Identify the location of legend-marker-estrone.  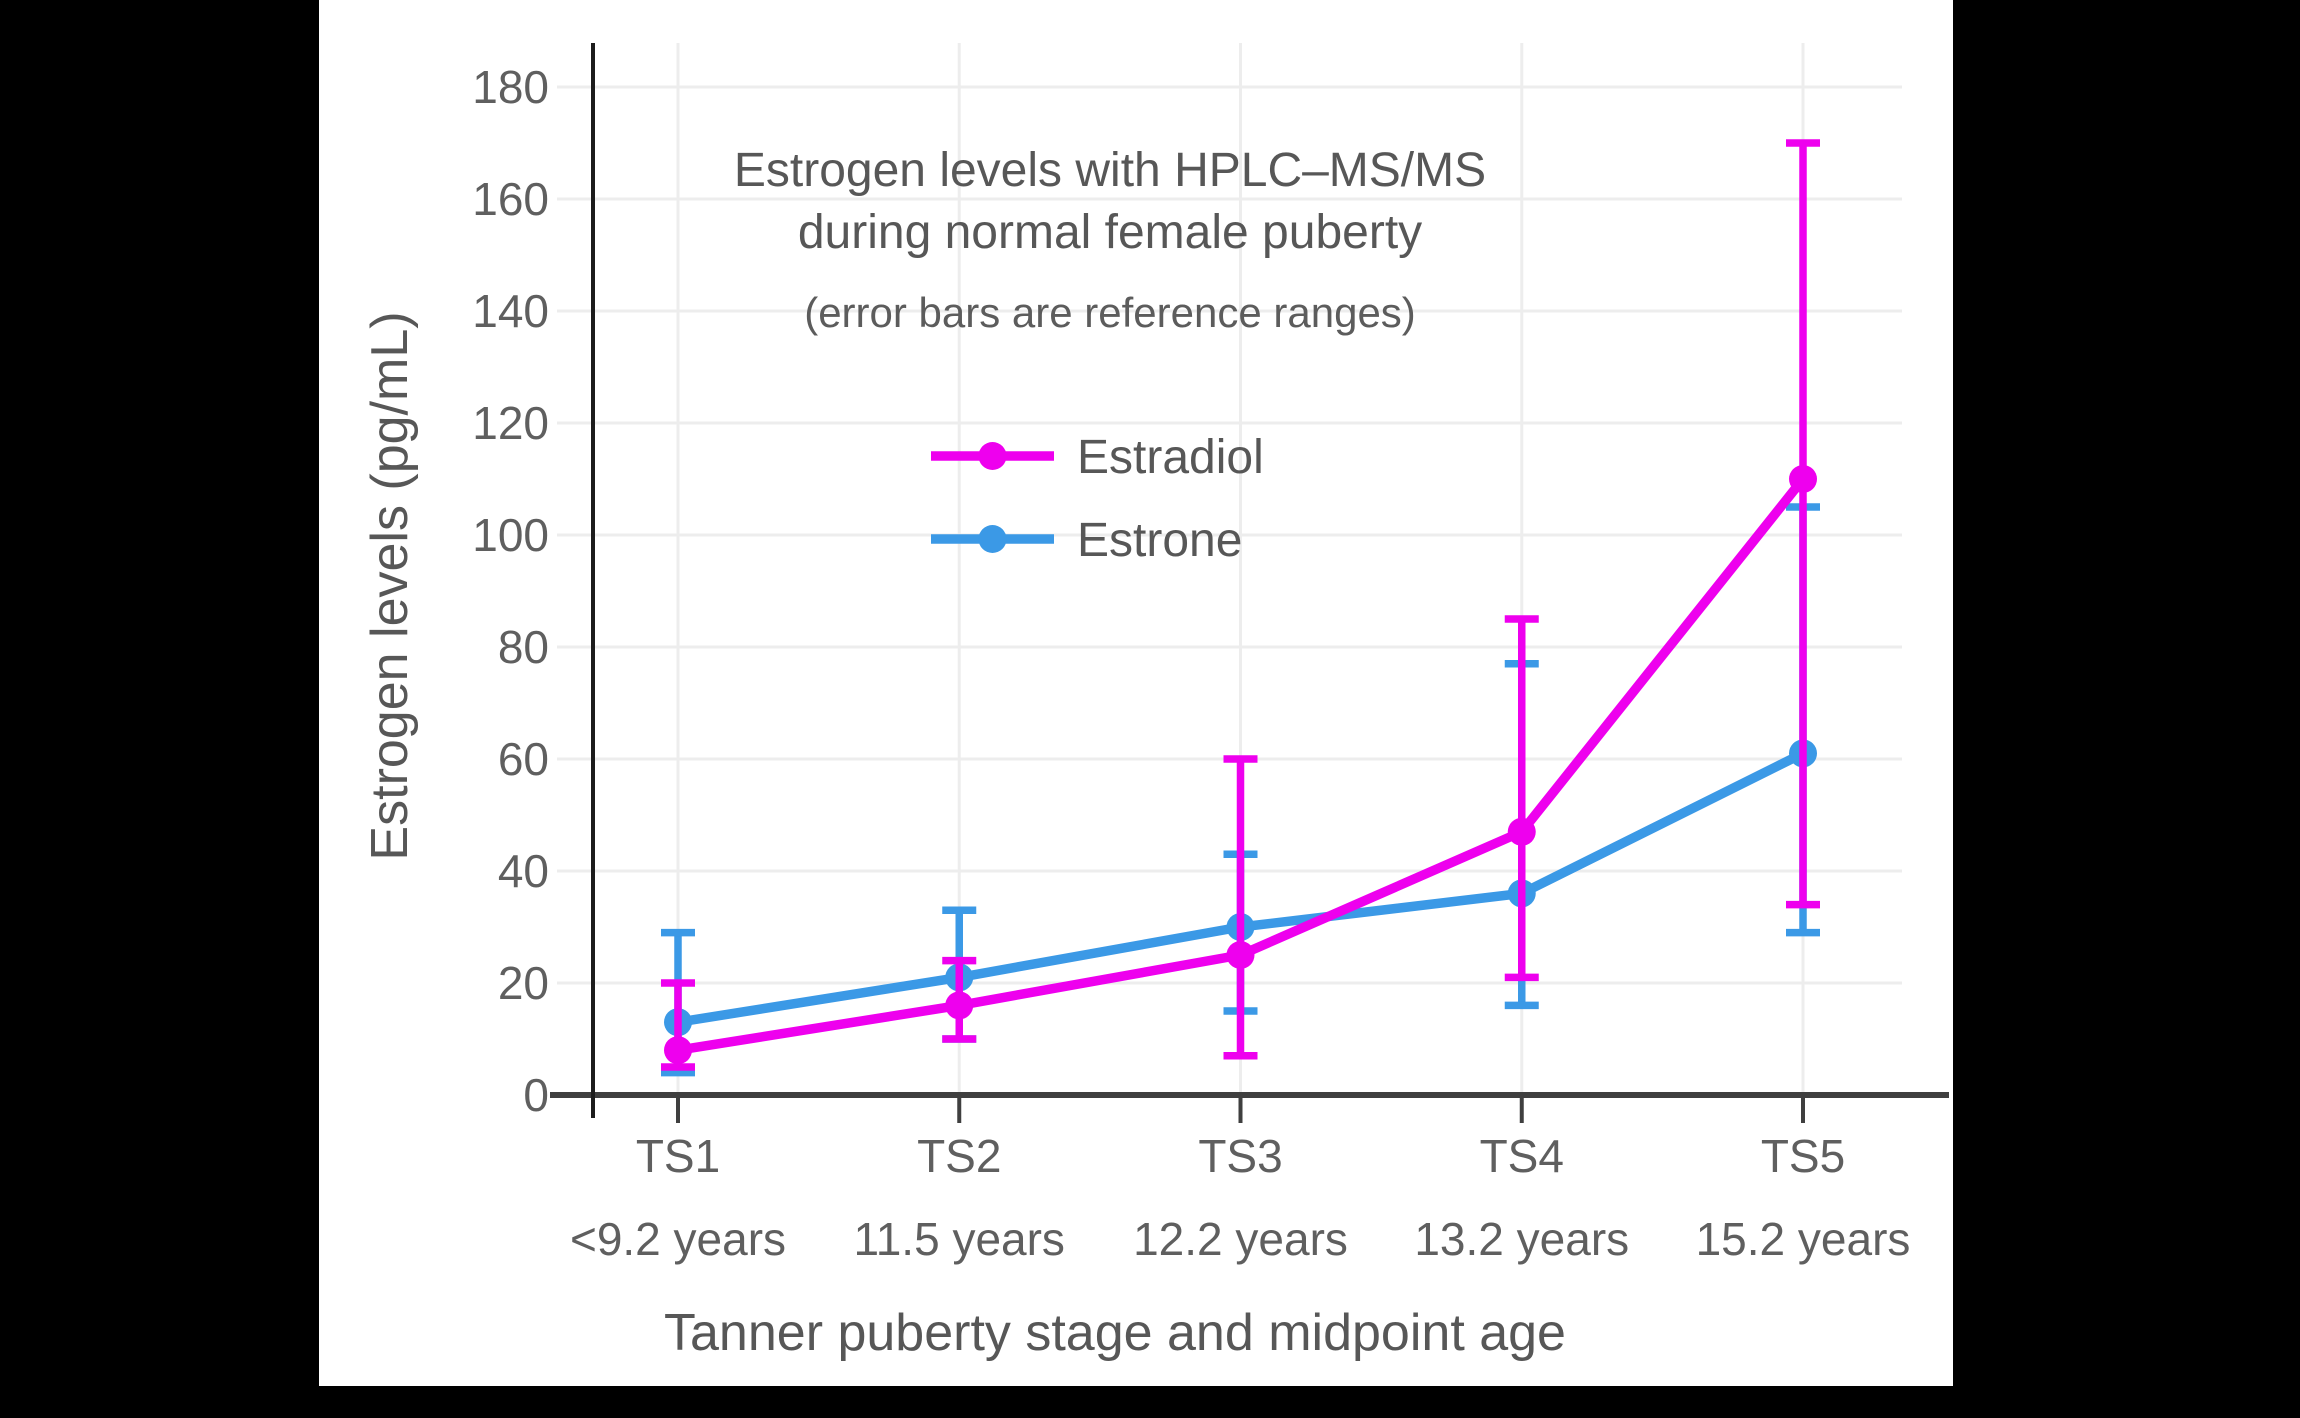
(992, 539).